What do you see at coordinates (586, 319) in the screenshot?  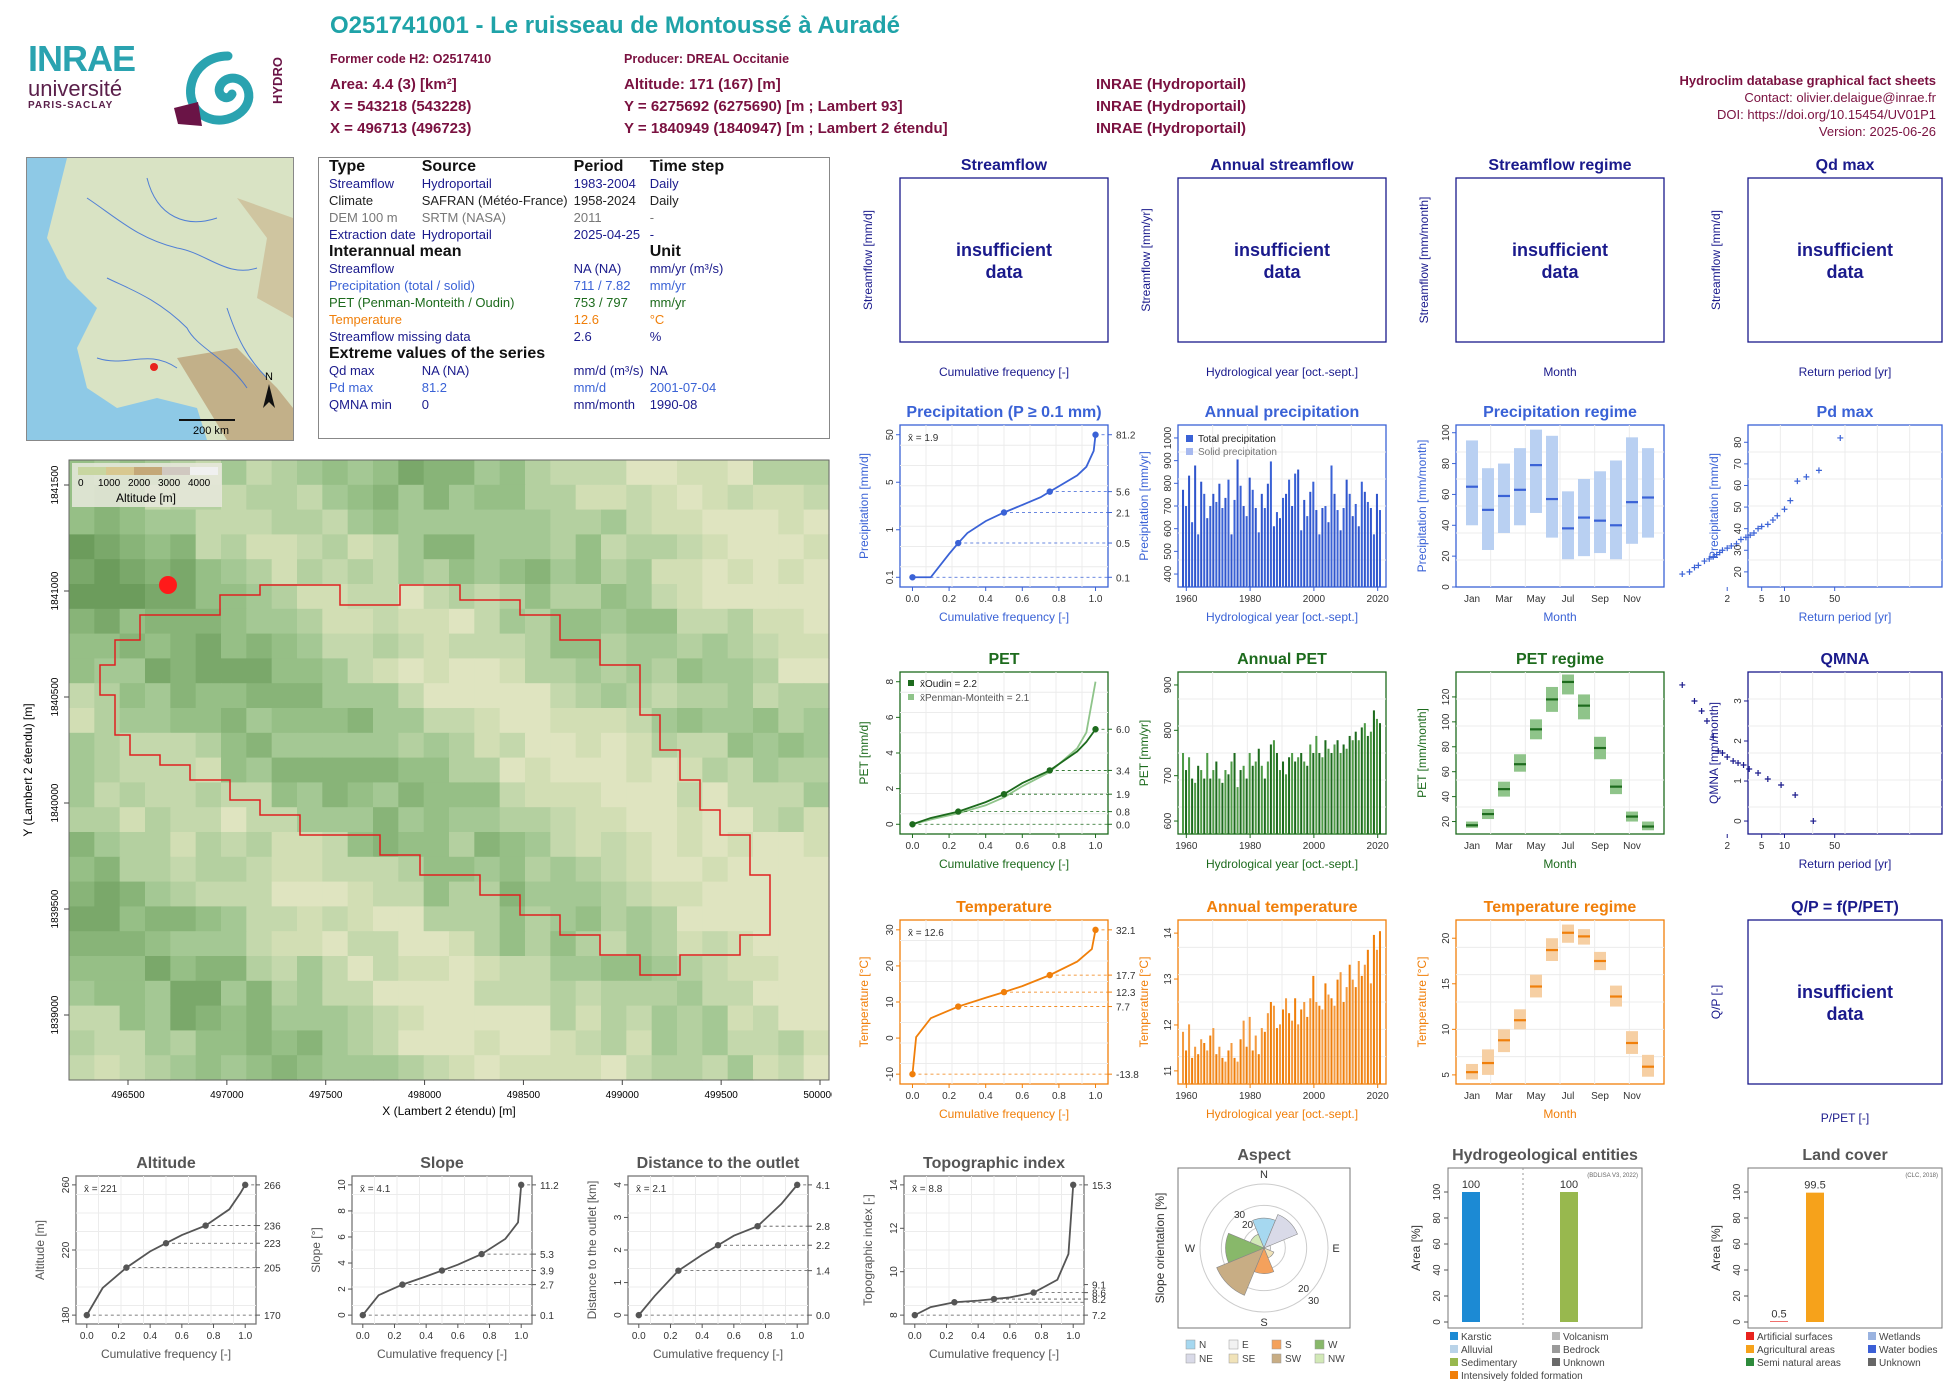 I see `cell: 12.6` at bounding box center [586, 319].